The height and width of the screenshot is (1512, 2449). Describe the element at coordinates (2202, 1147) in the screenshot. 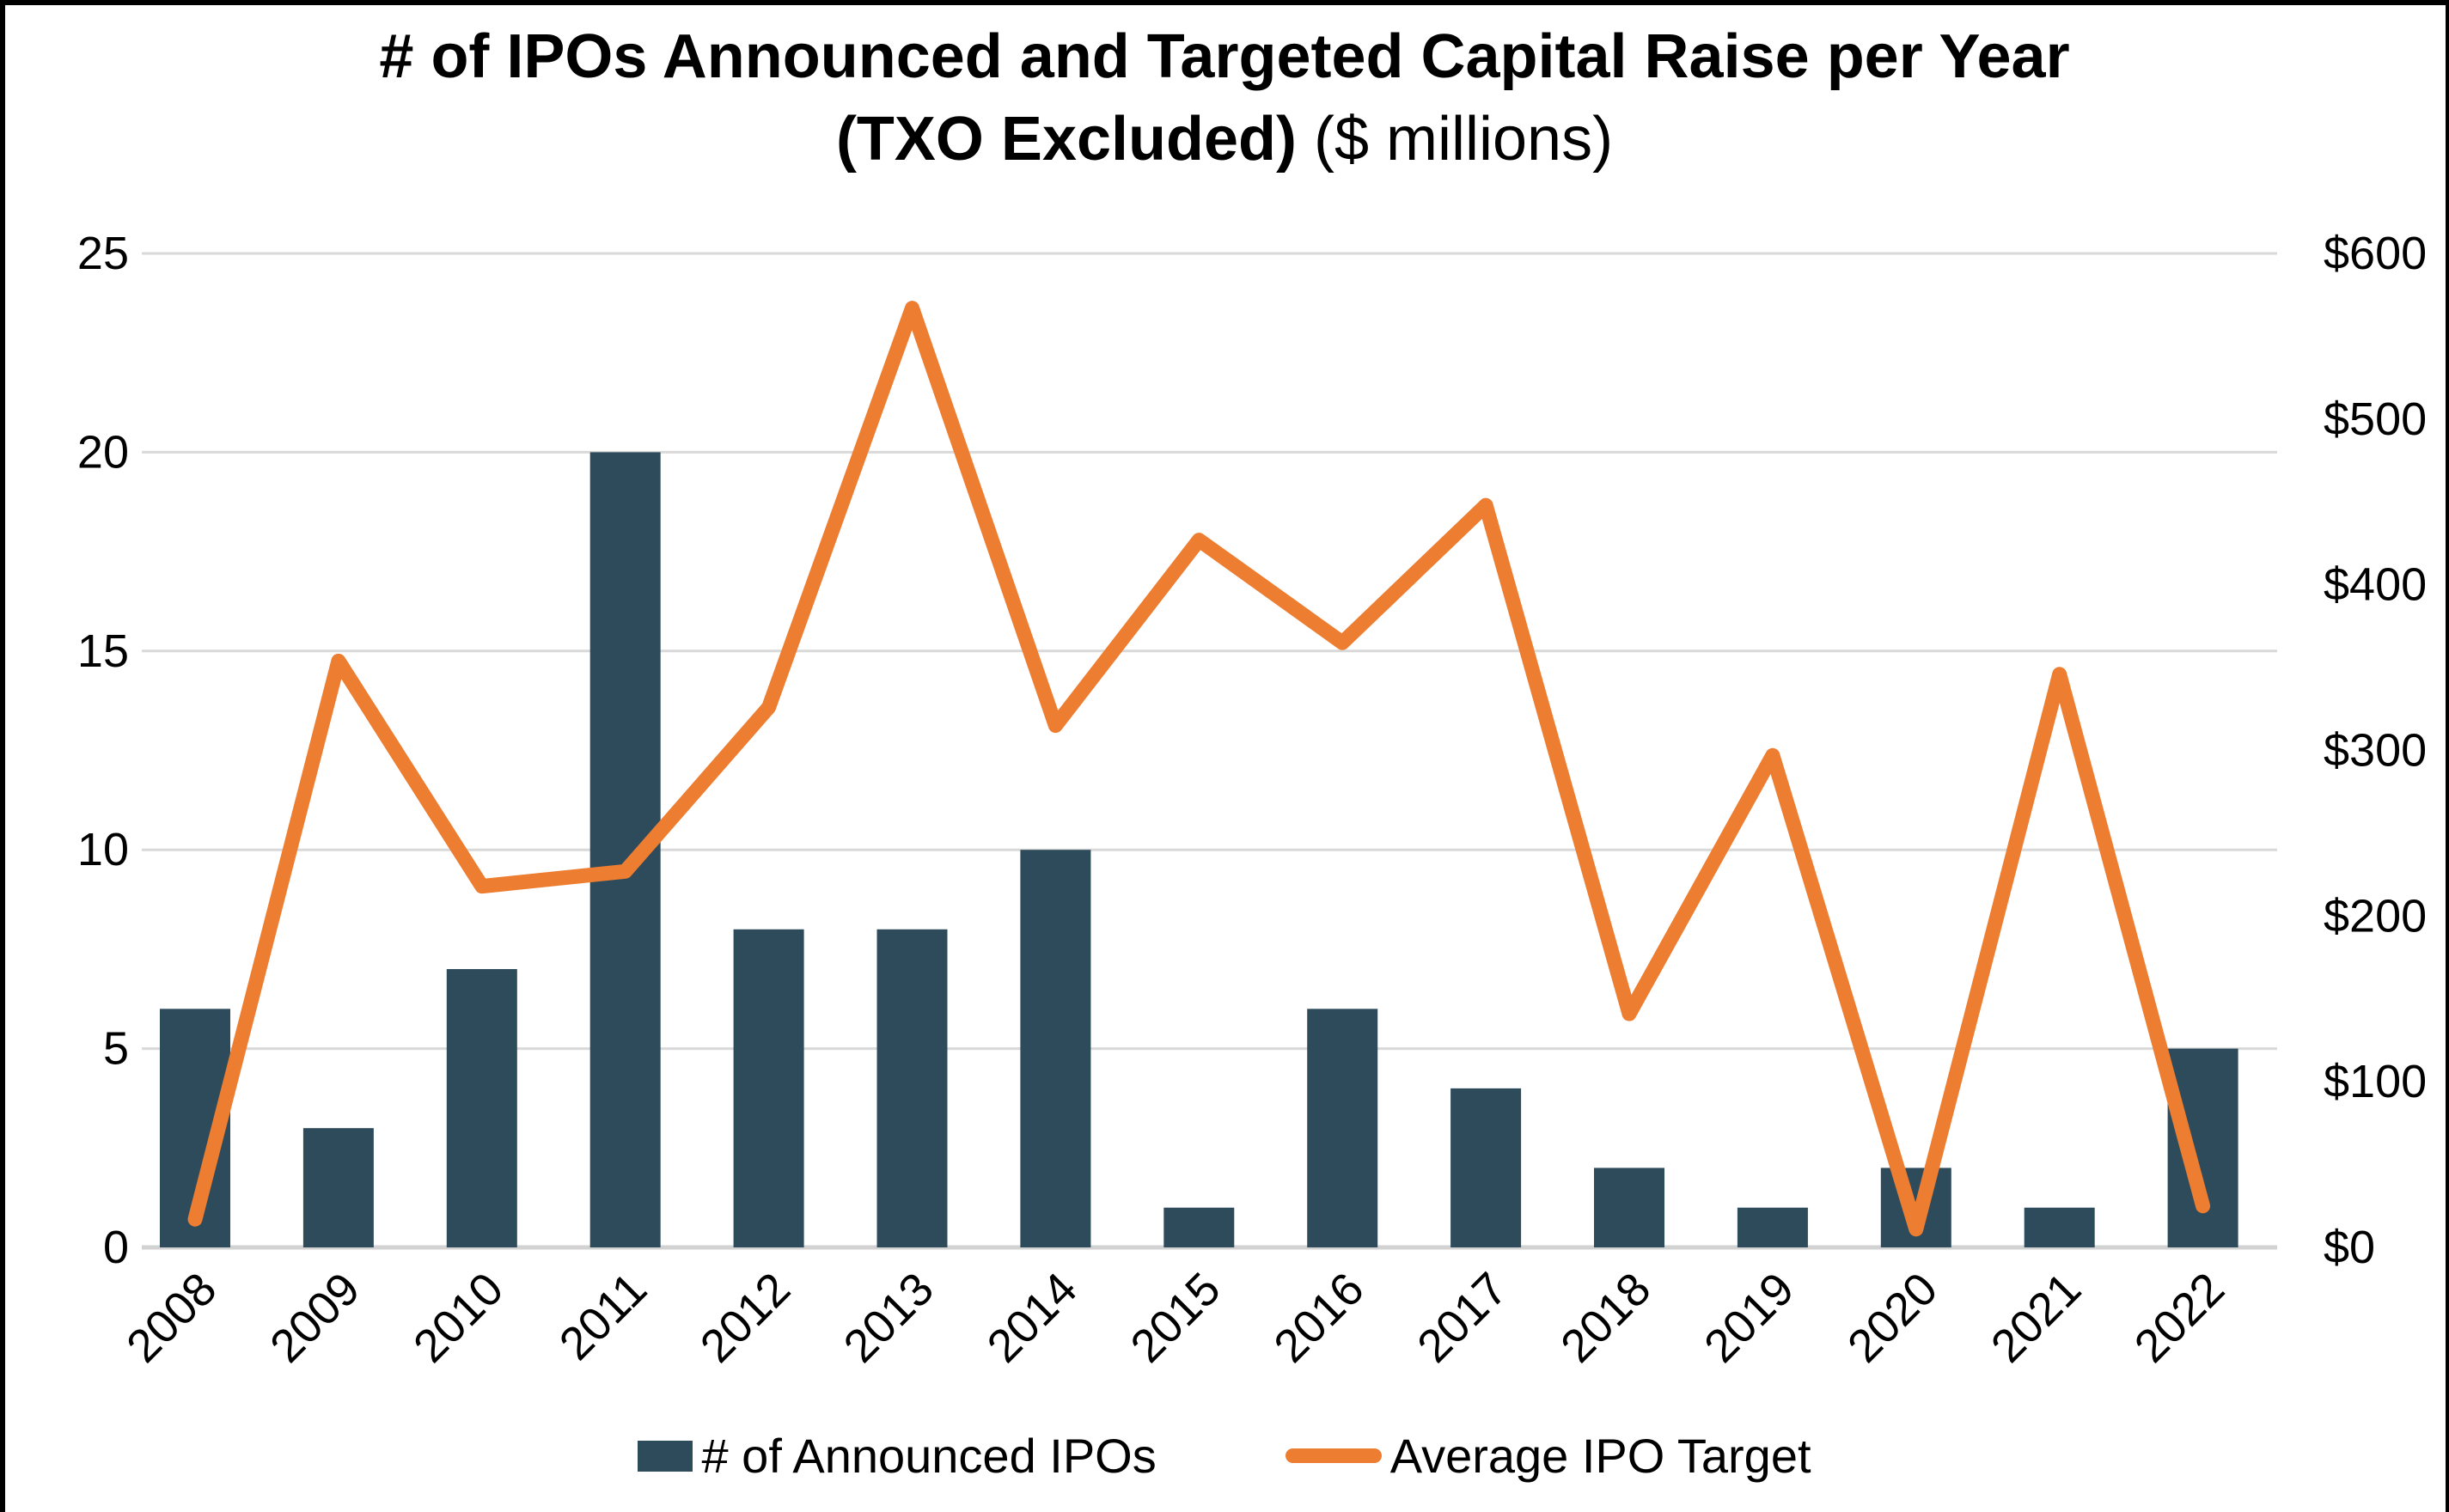

I see `bar-2022` at that location.